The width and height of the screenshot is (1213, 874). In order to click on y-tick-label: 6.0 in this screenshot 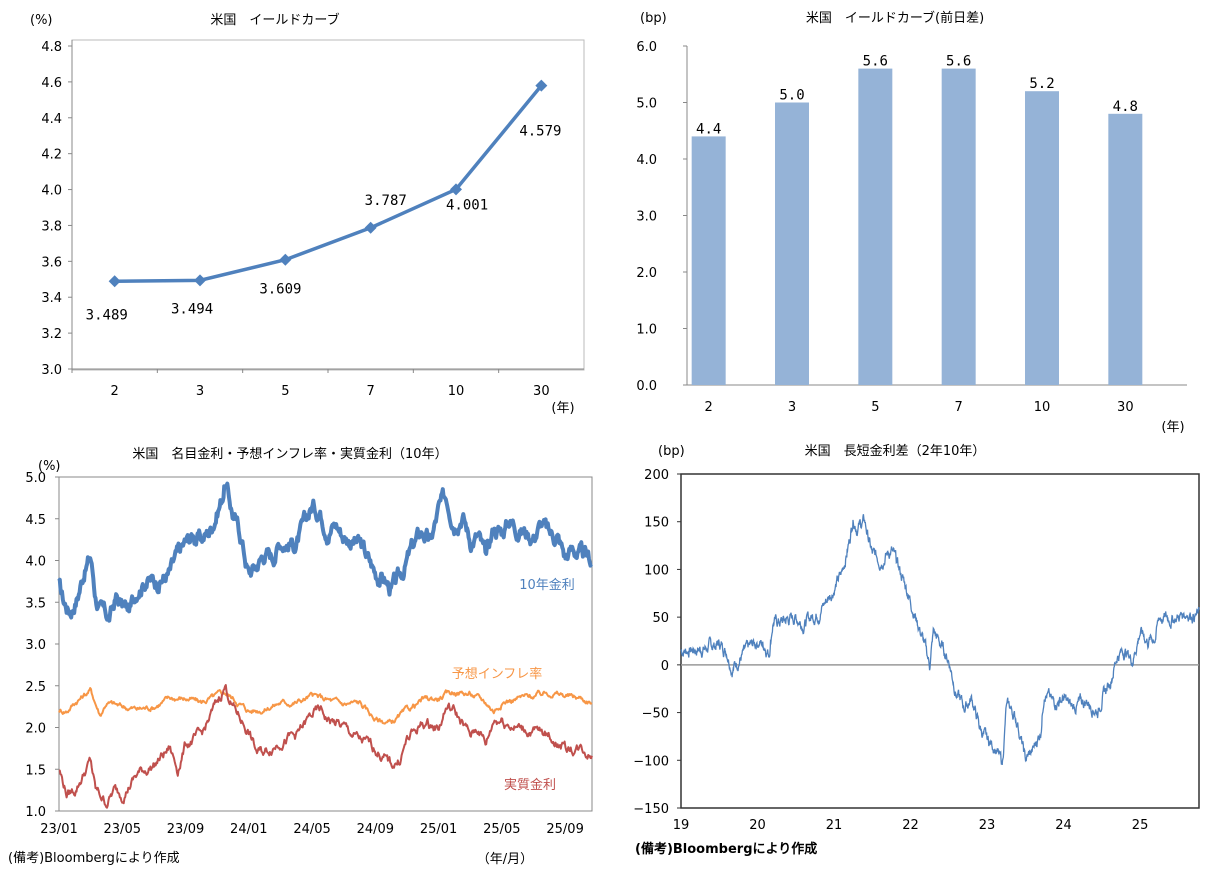, I will do `click(646, 47)`.